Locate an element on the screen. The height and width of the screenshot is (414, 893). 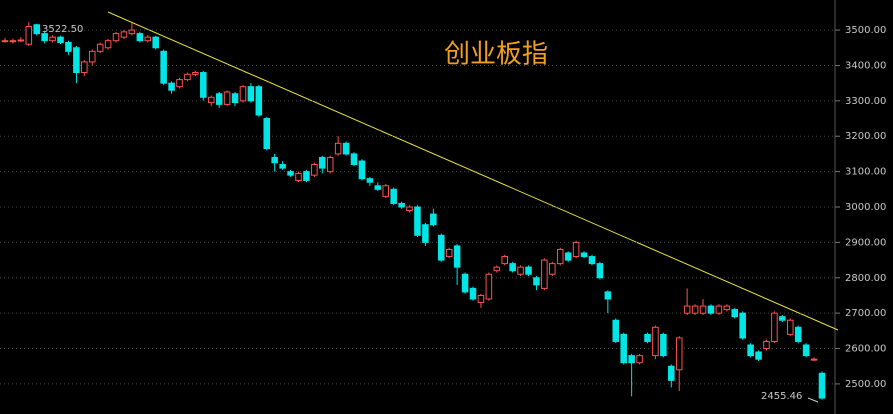
y-tick-label: 2800.00 is located at coordinates (865, 278).